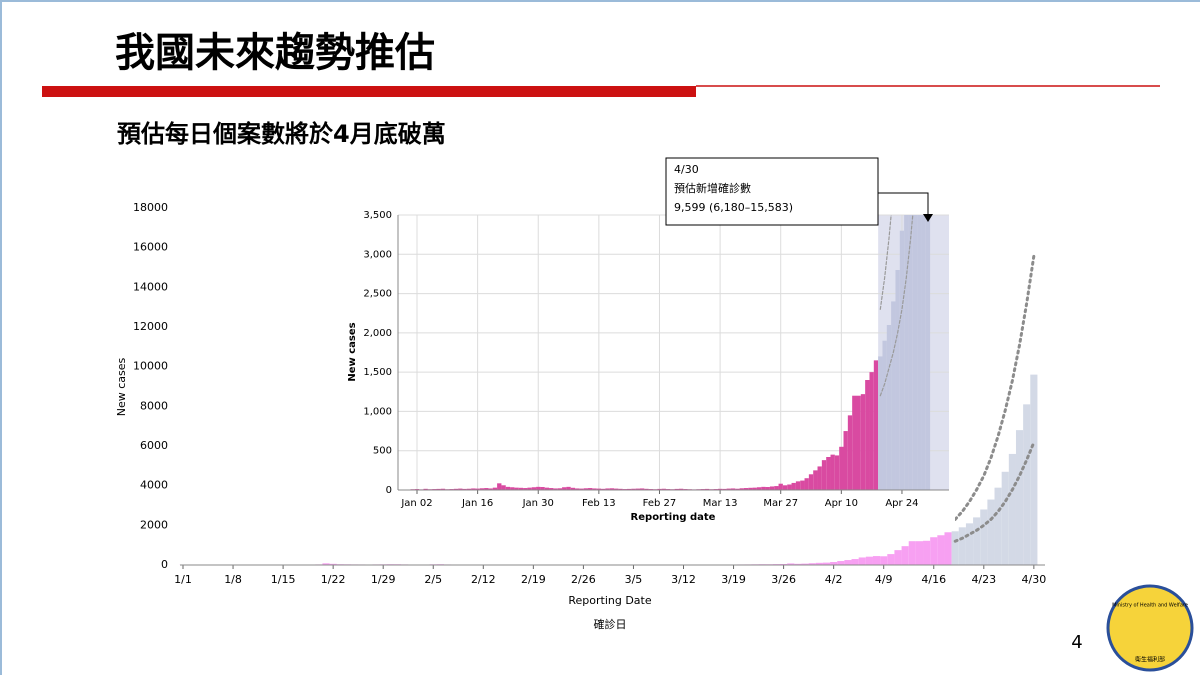  I want to click on x-tick-label: 4/16, so click(933, 579).